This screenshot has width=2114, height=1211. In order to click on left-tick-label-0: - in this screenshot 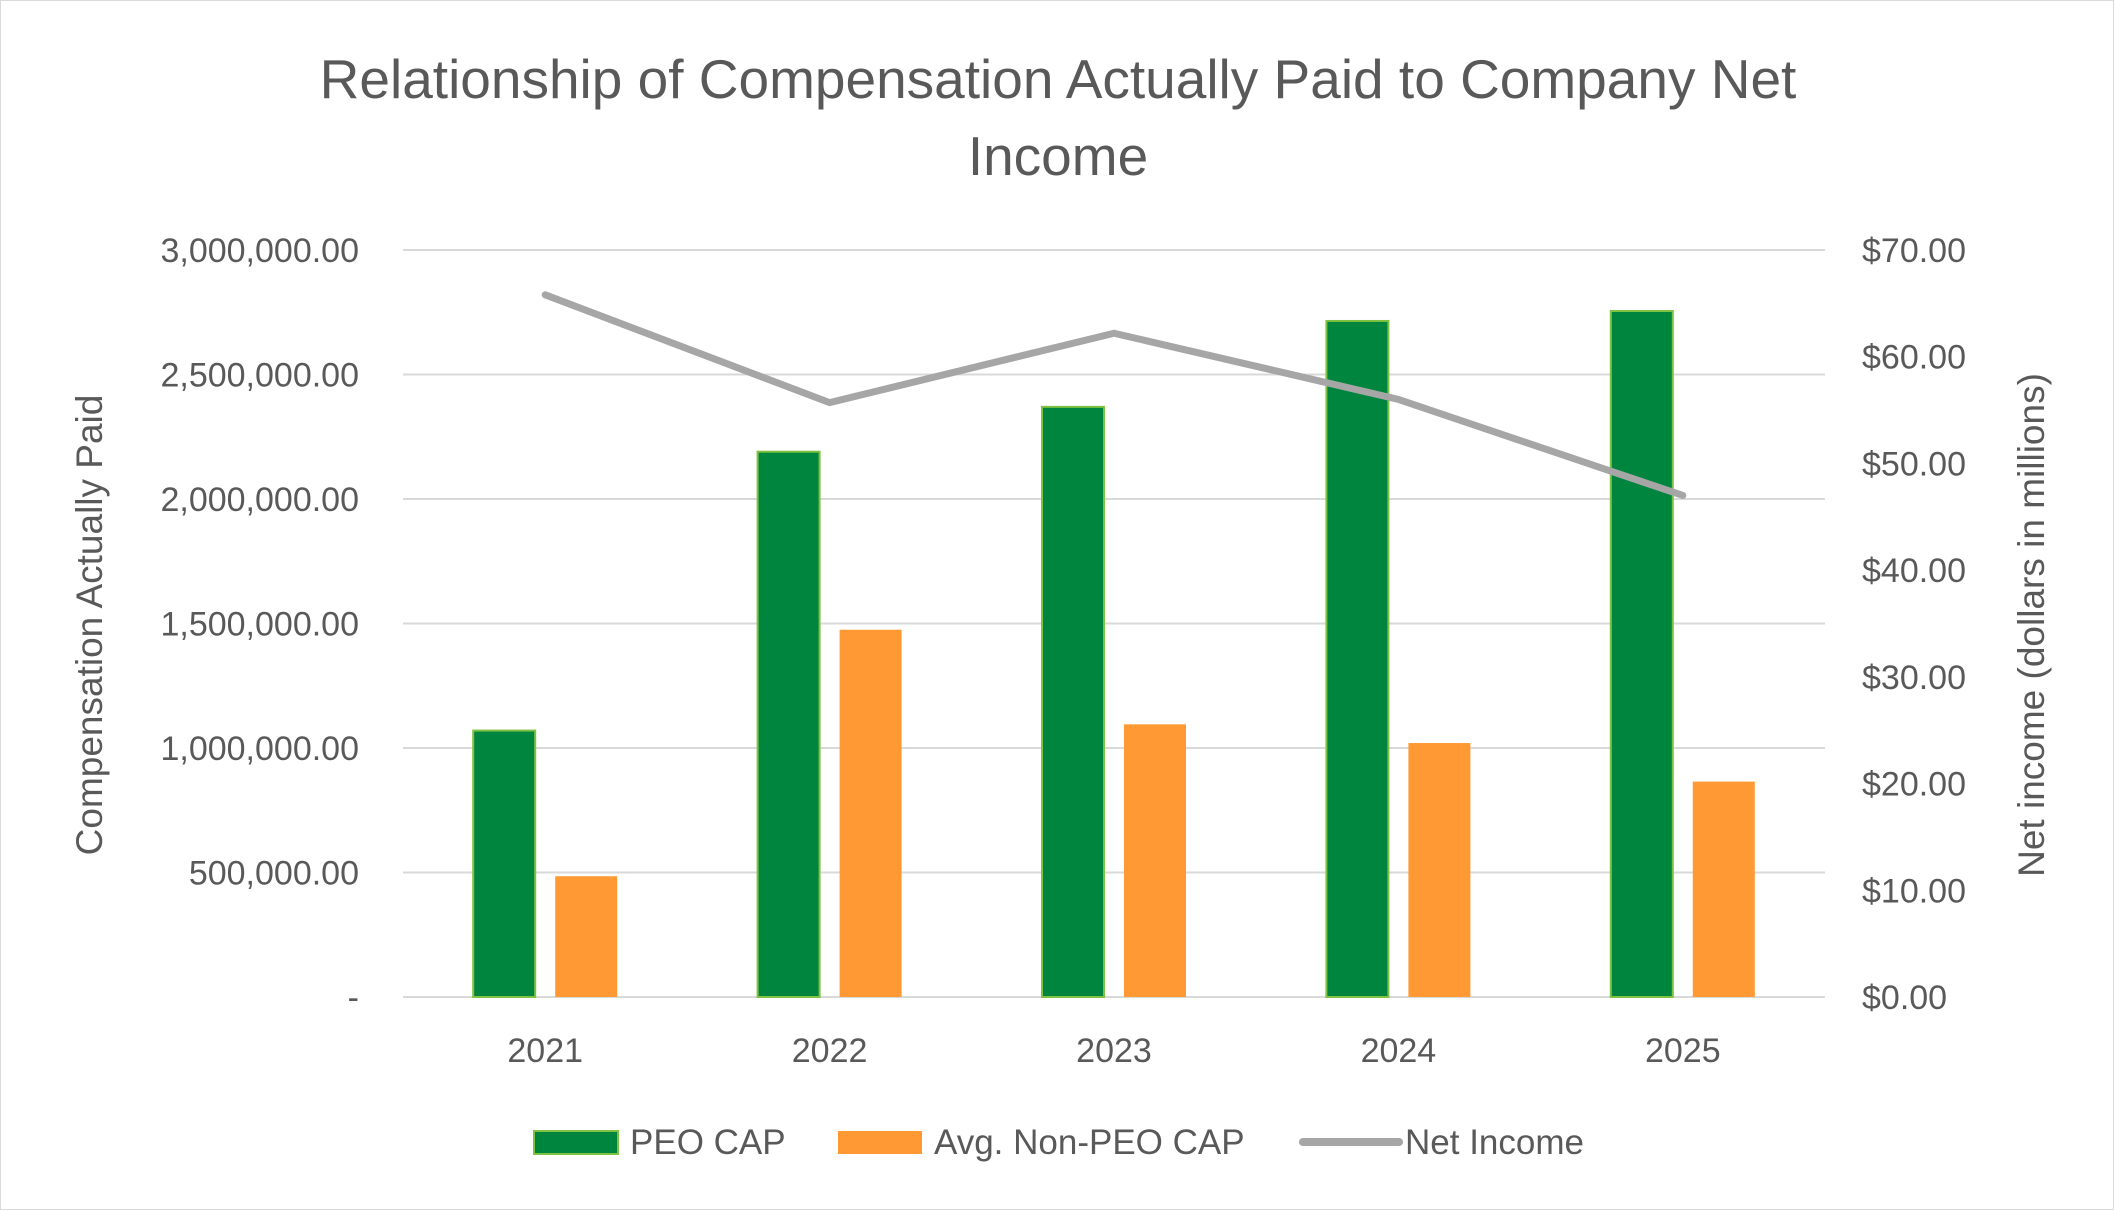, I will do `click(353, 998)`.